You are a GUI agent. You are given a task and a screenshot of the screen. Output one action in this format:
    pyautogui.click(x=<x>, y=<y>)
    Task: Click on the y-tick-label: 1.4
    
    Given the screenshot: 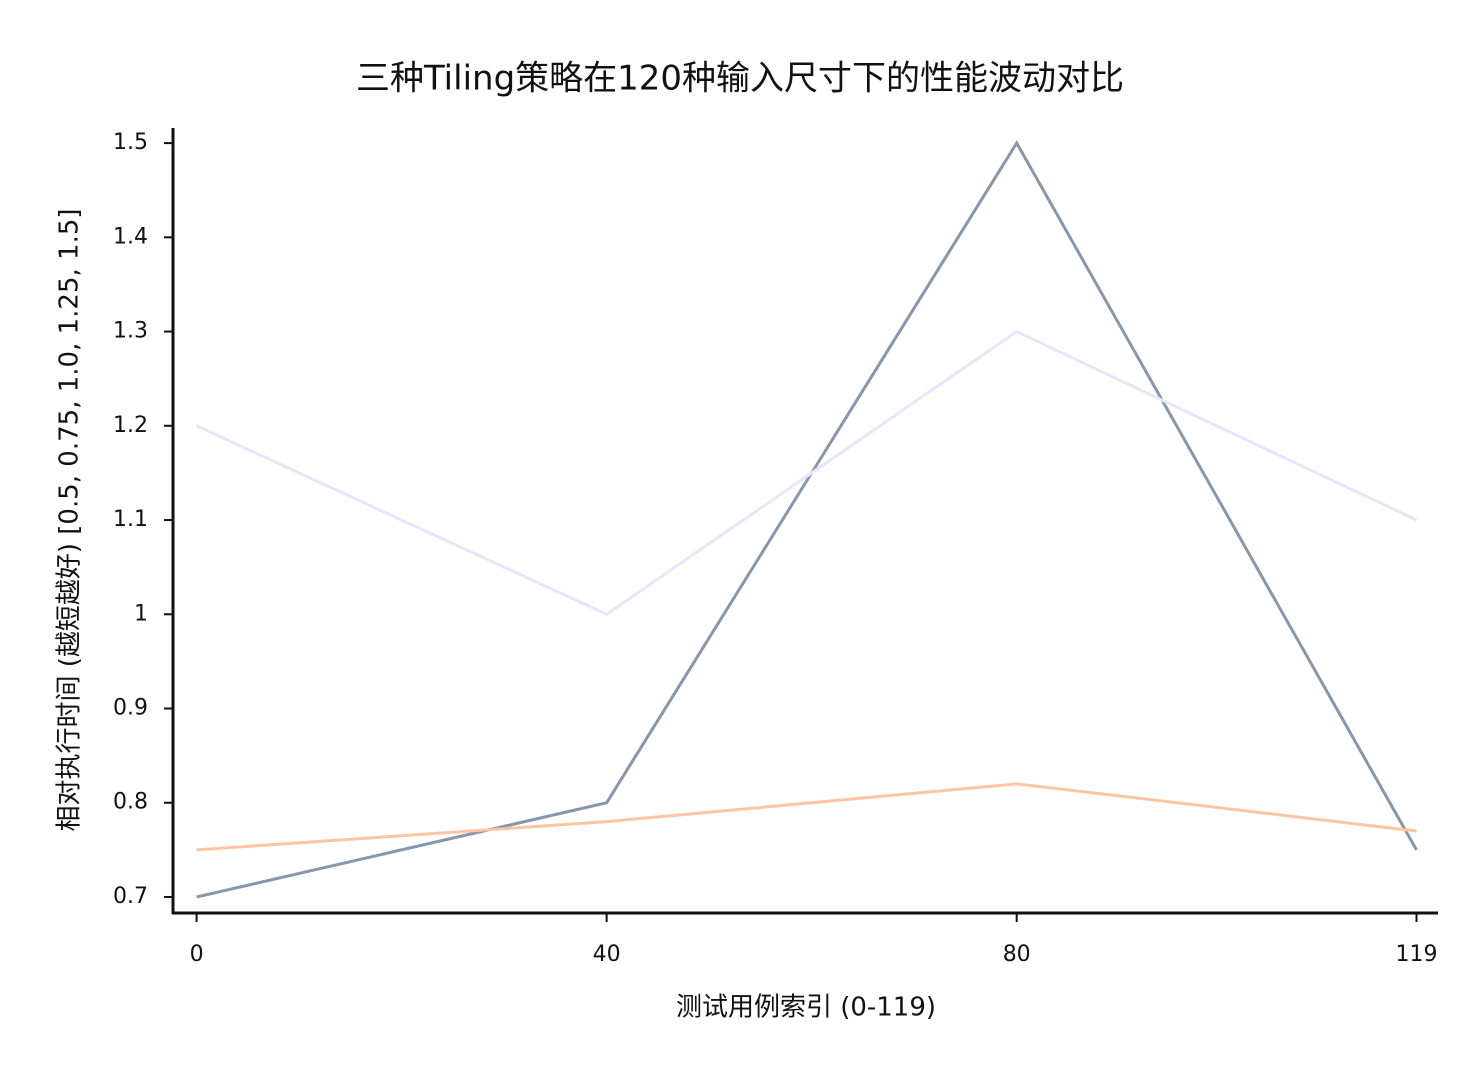 What is the action you would take?
    pyautogui.click(x=130, y=236)
    